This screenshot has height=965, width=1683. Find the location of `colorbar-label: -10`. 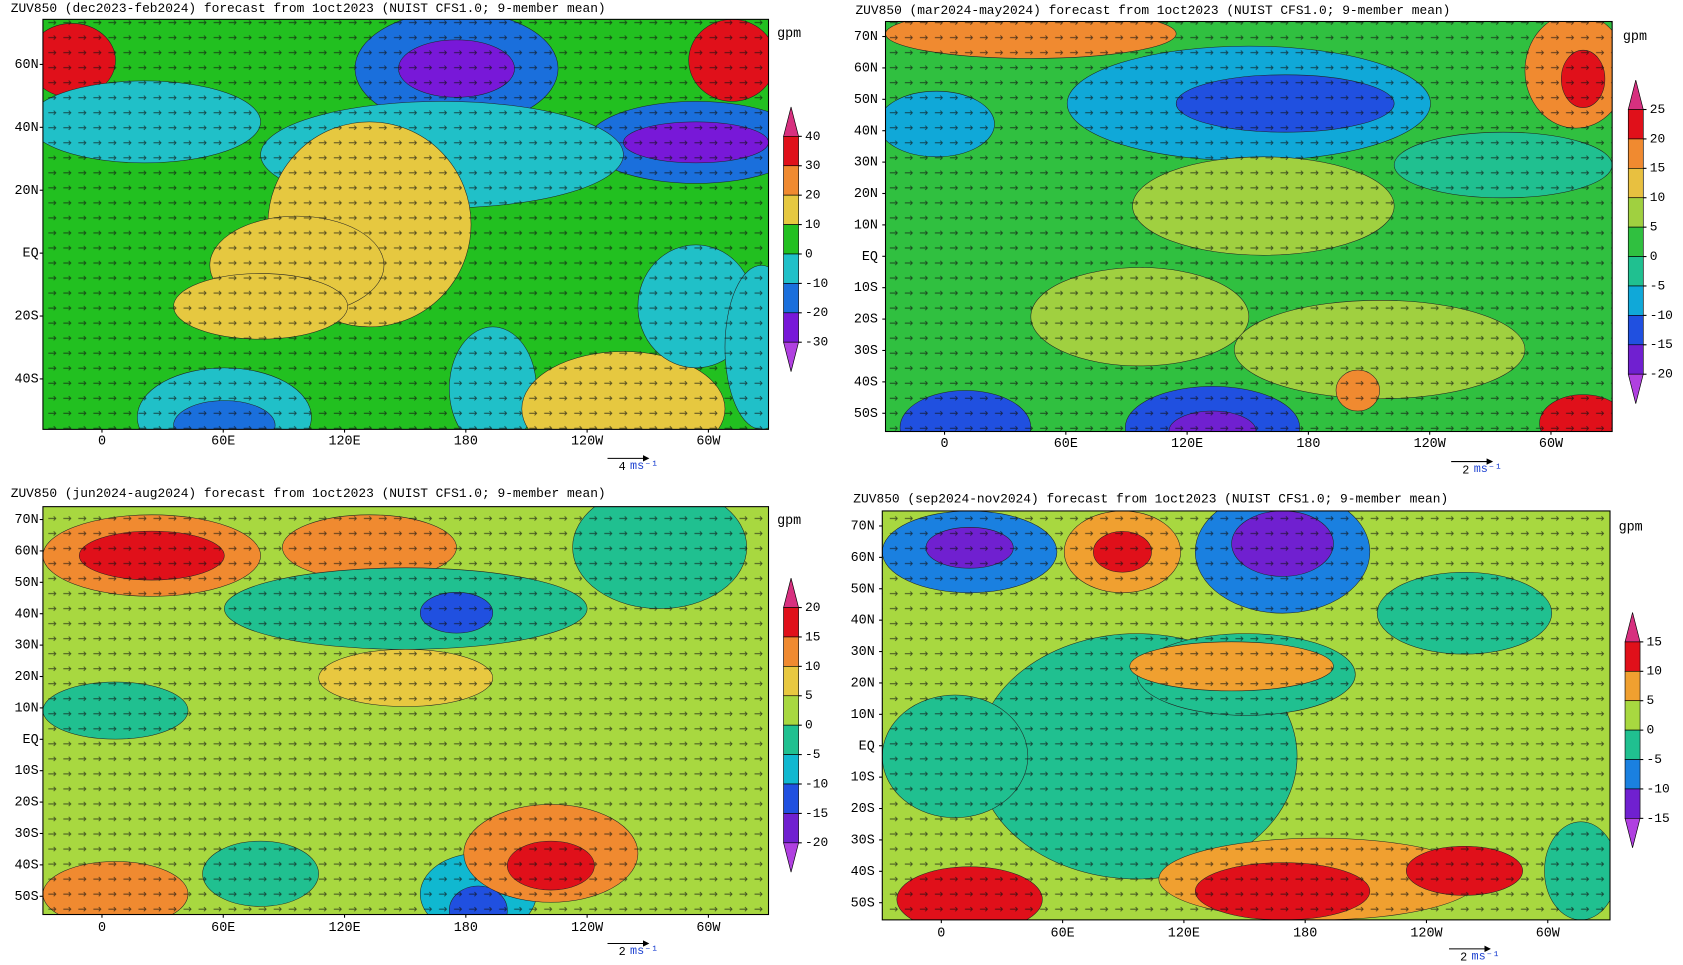

colorbar-label: -10 is located at coordinates (1661, 315).